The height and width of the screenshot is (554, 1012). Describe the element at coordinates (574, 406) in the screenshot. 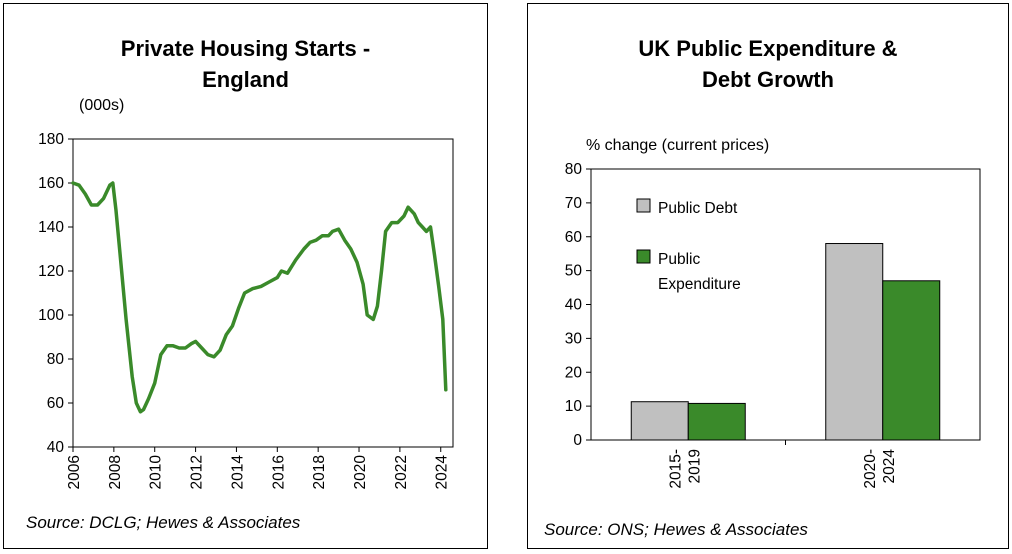

I see `y-tick-label: 10` at that location.